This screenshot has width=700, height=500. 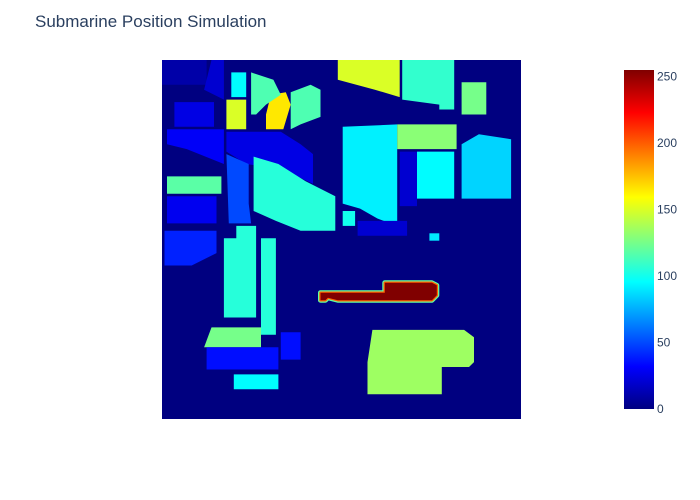 What do you see at coordinates (370, 175) in the screenshot?
I see `region-cyan-tall-center` at bounding box center [370, 175].